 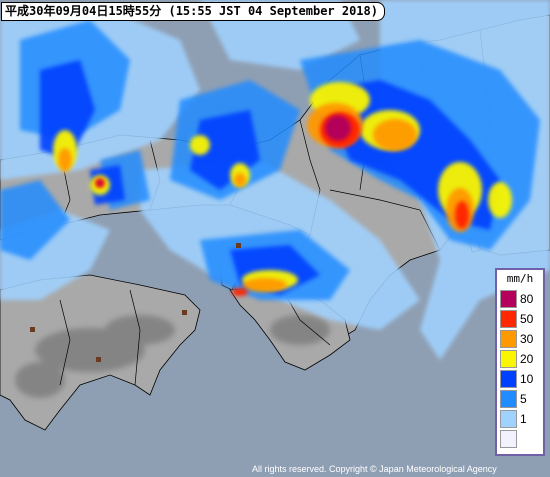 I want to click on legend-value-50: 50, so click(x=527, y=319).